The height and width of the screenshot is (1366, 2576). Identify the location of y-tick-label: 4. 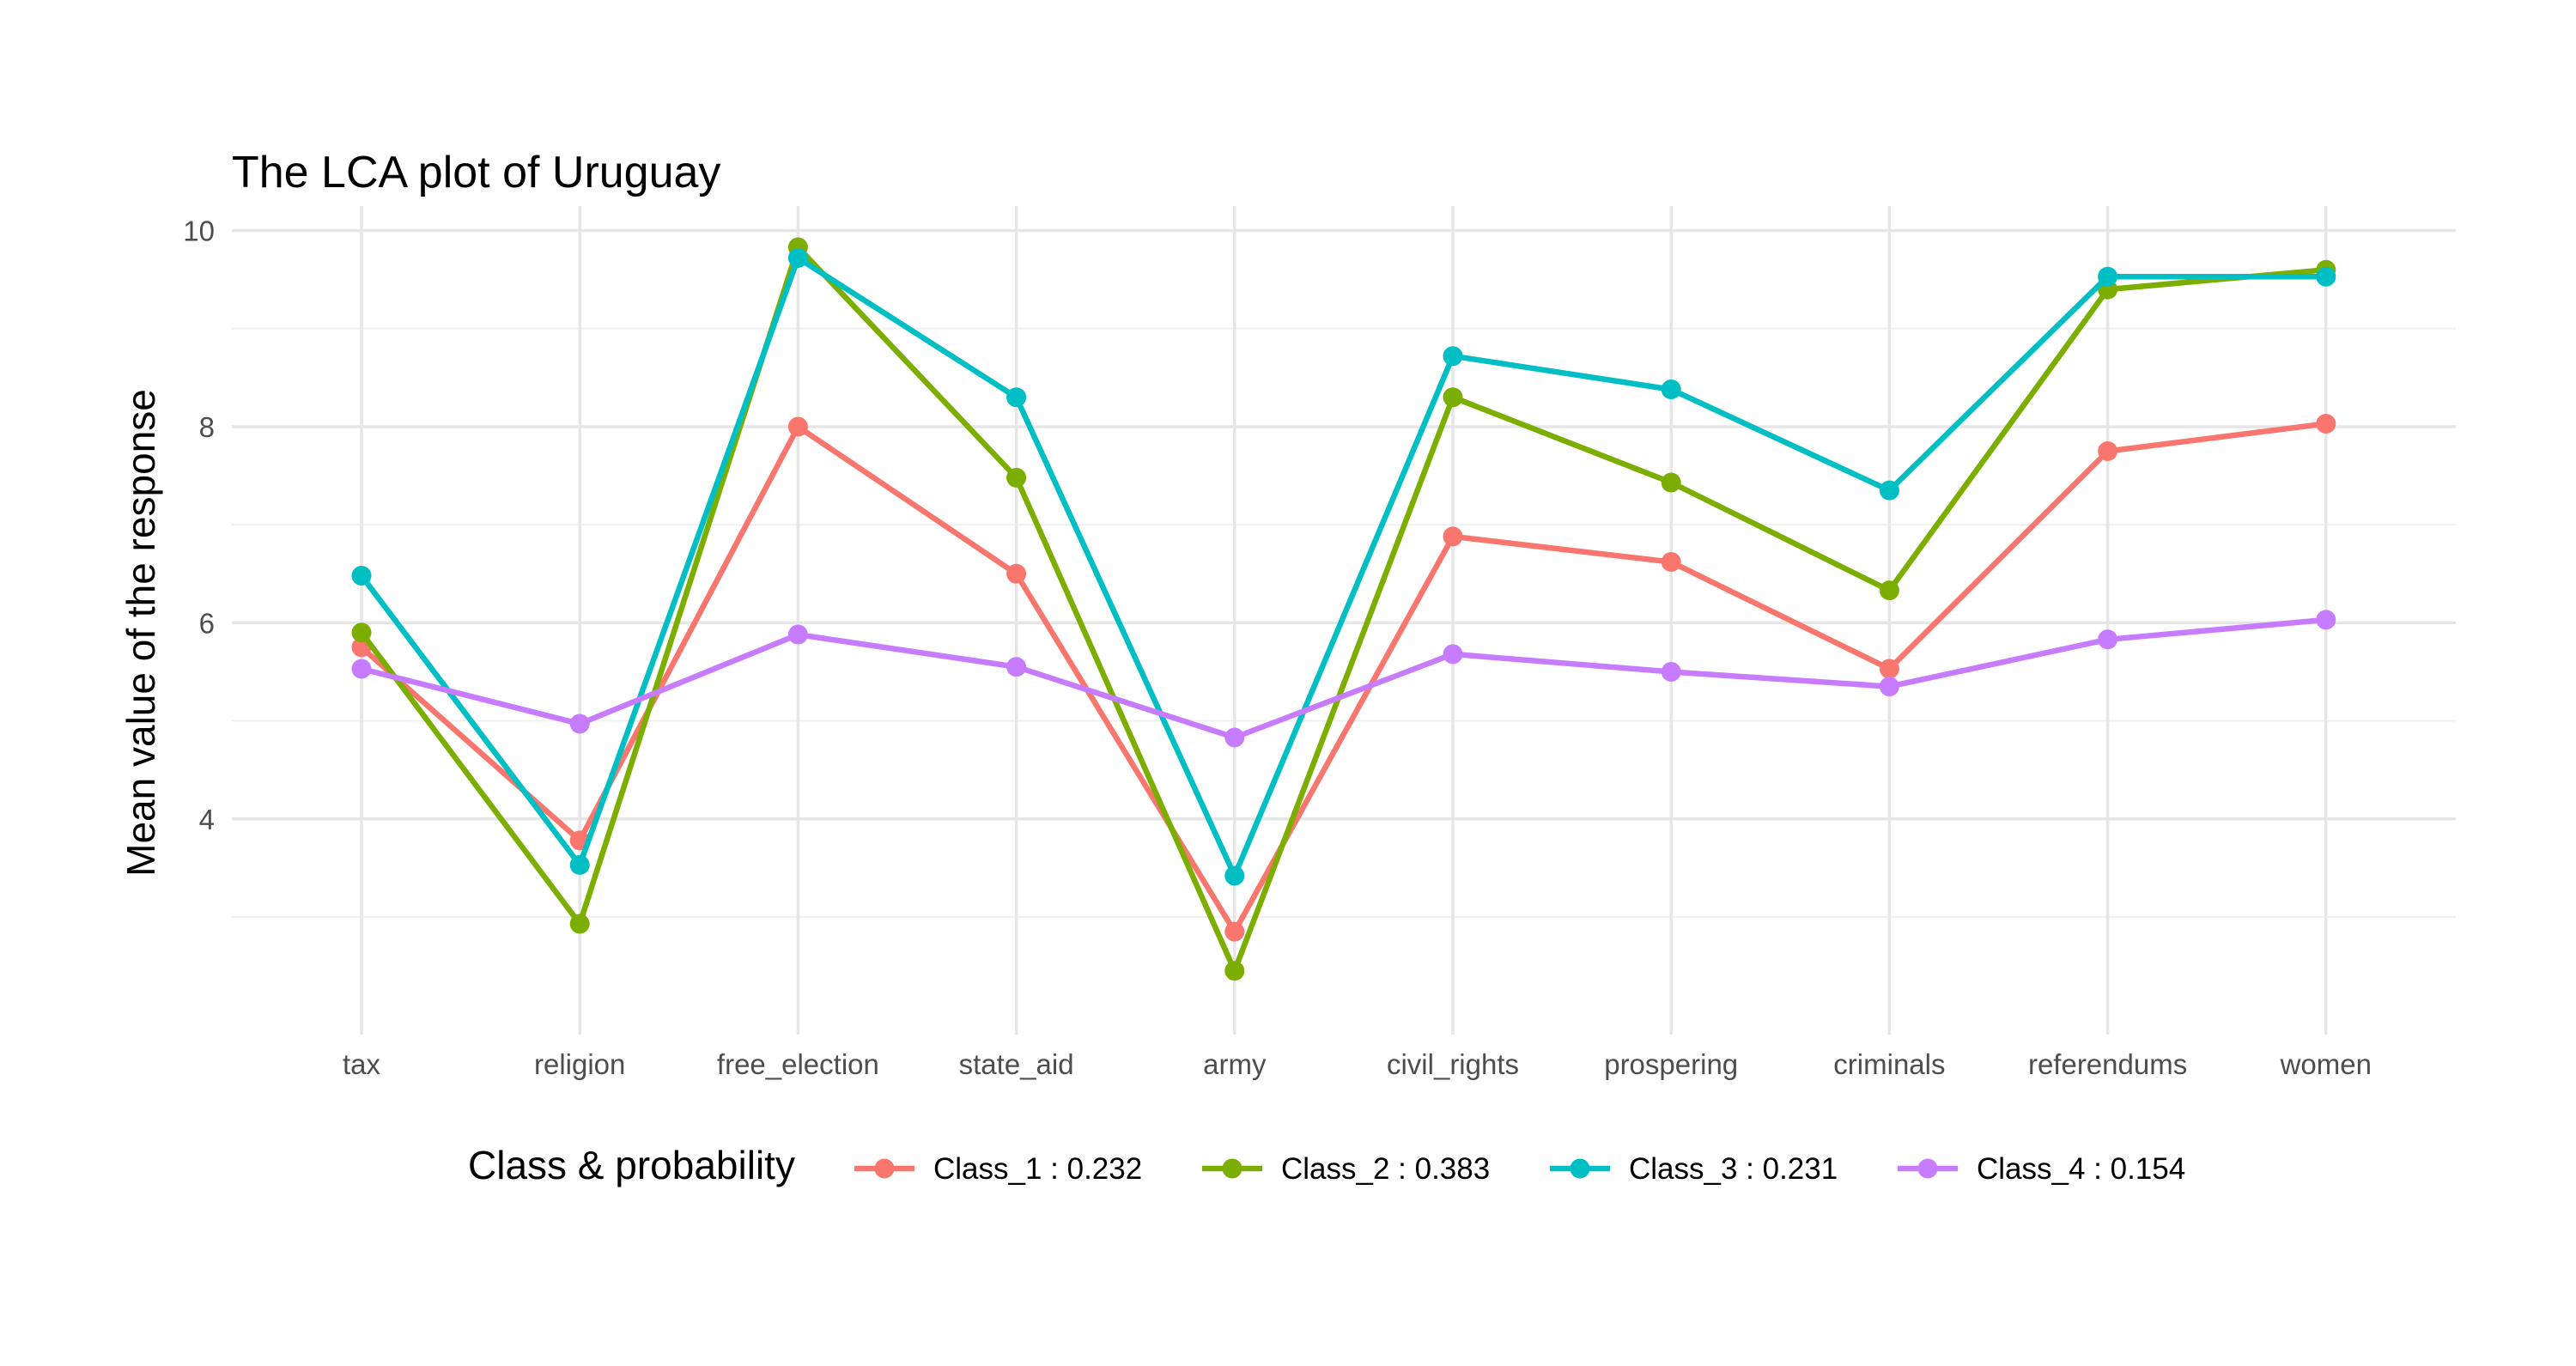
(207, 819).